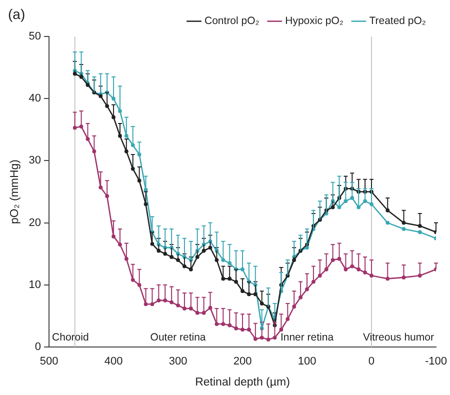 The height and width of the screenshot is (395, 450). Describe the element at coordinates (314, 21) in the screenshot. I see `legend-label: Hypoxic pO₂` at that location.